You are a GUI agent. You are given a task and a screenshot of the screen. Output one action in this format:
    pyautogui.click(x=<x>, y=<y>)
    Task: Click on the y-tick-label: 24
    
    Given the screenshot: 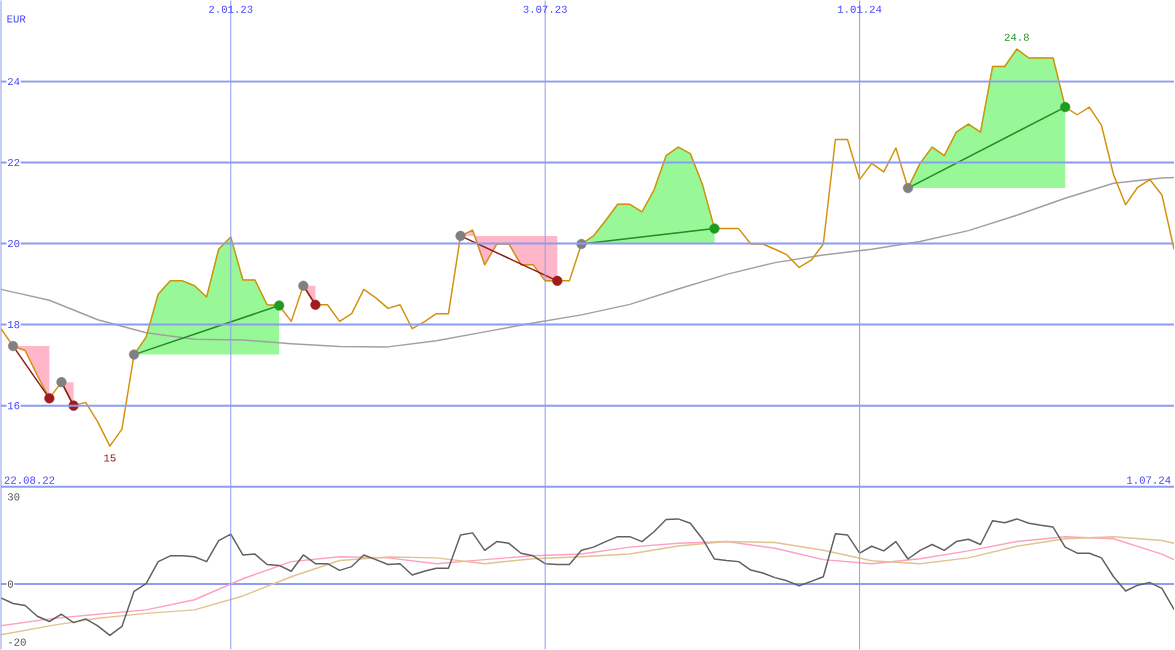 What is the action you would take?
    pyautogui.click(x=14, y=82)
    